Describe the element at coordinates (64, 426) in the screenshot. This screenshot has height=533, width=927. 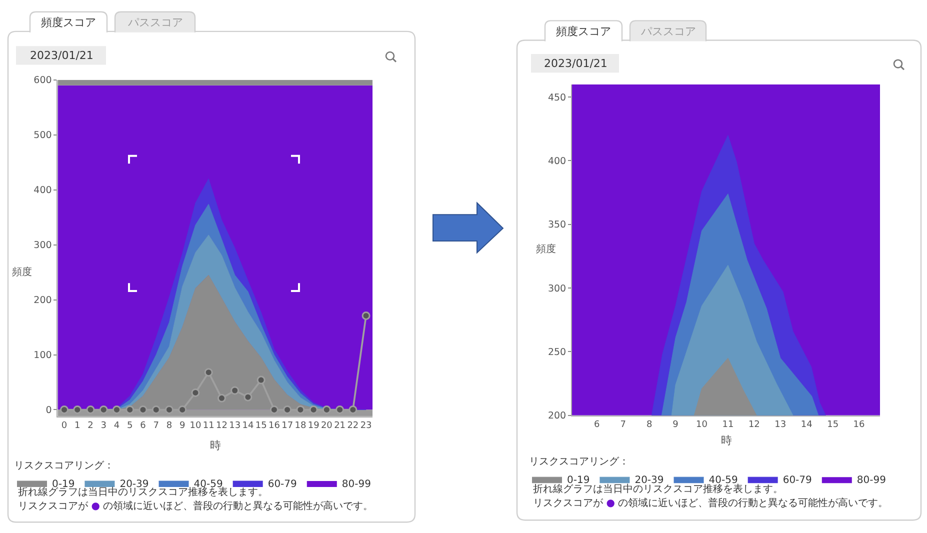
I see `x-tick-label: 0` at that location.